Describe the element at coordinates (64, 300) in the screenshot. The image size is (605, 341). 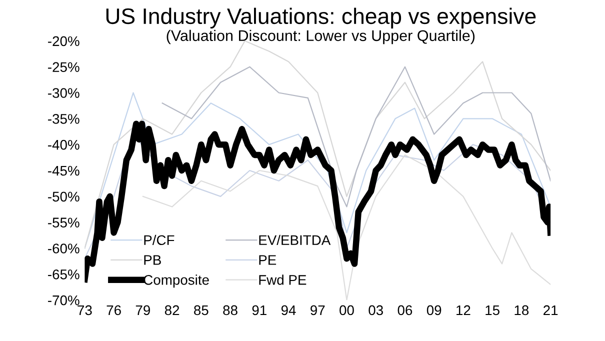
I see `y-tick-label: -70%` at that location.